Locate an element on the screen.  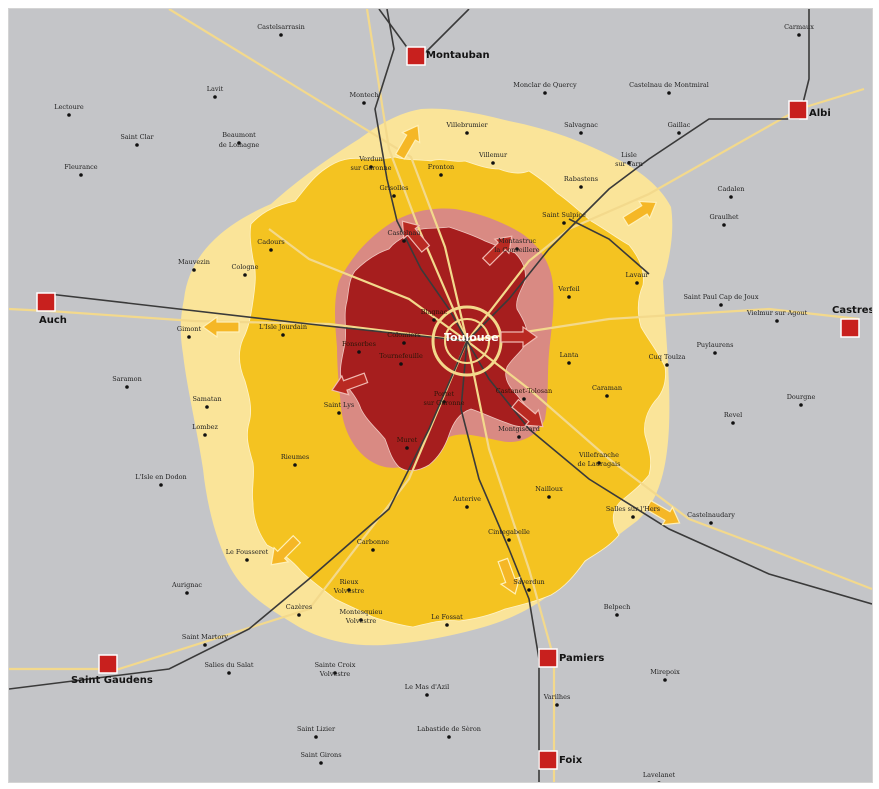
town-label-grisolles: Grisolles is located at coordinates (394, 188).